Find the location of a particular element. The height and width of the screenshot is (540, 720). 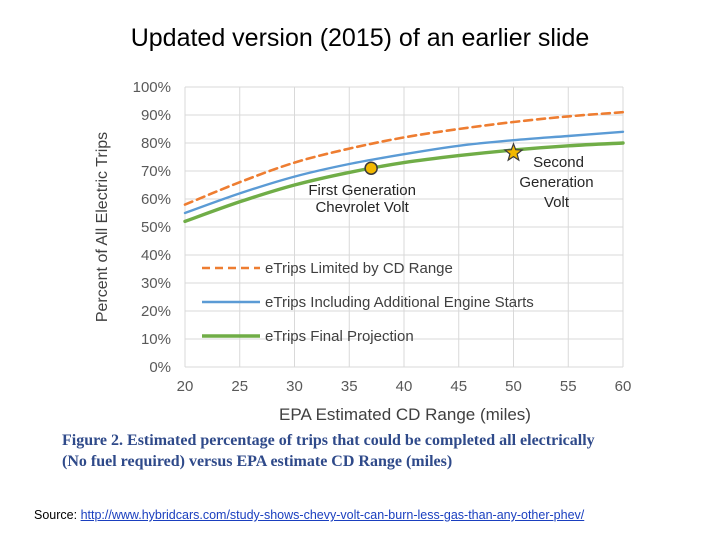

legend-label-3: eTrips Final Projection is located at coordinates (339, 336).